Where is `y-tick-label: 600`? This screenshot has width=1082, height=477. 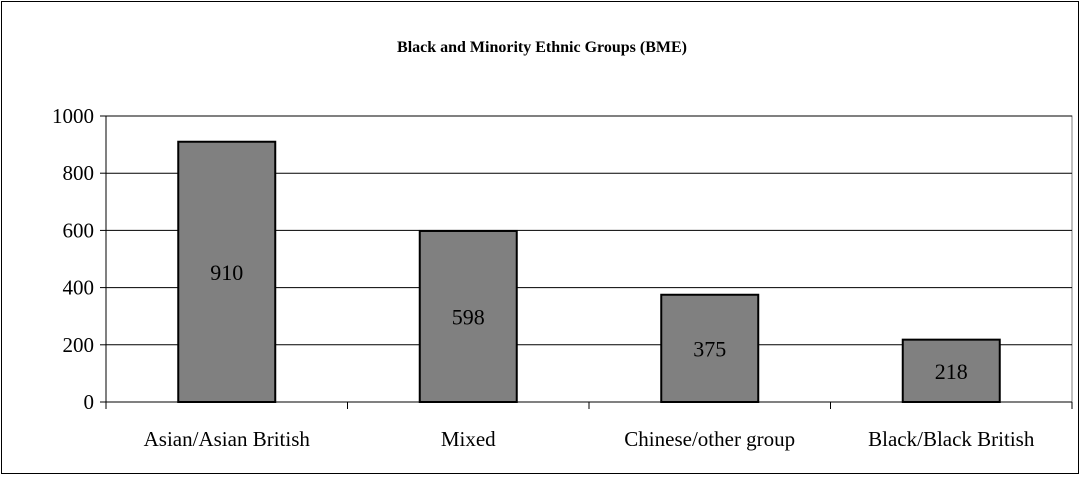 y-tick-label: 600 is located at coordinates (79, 230).